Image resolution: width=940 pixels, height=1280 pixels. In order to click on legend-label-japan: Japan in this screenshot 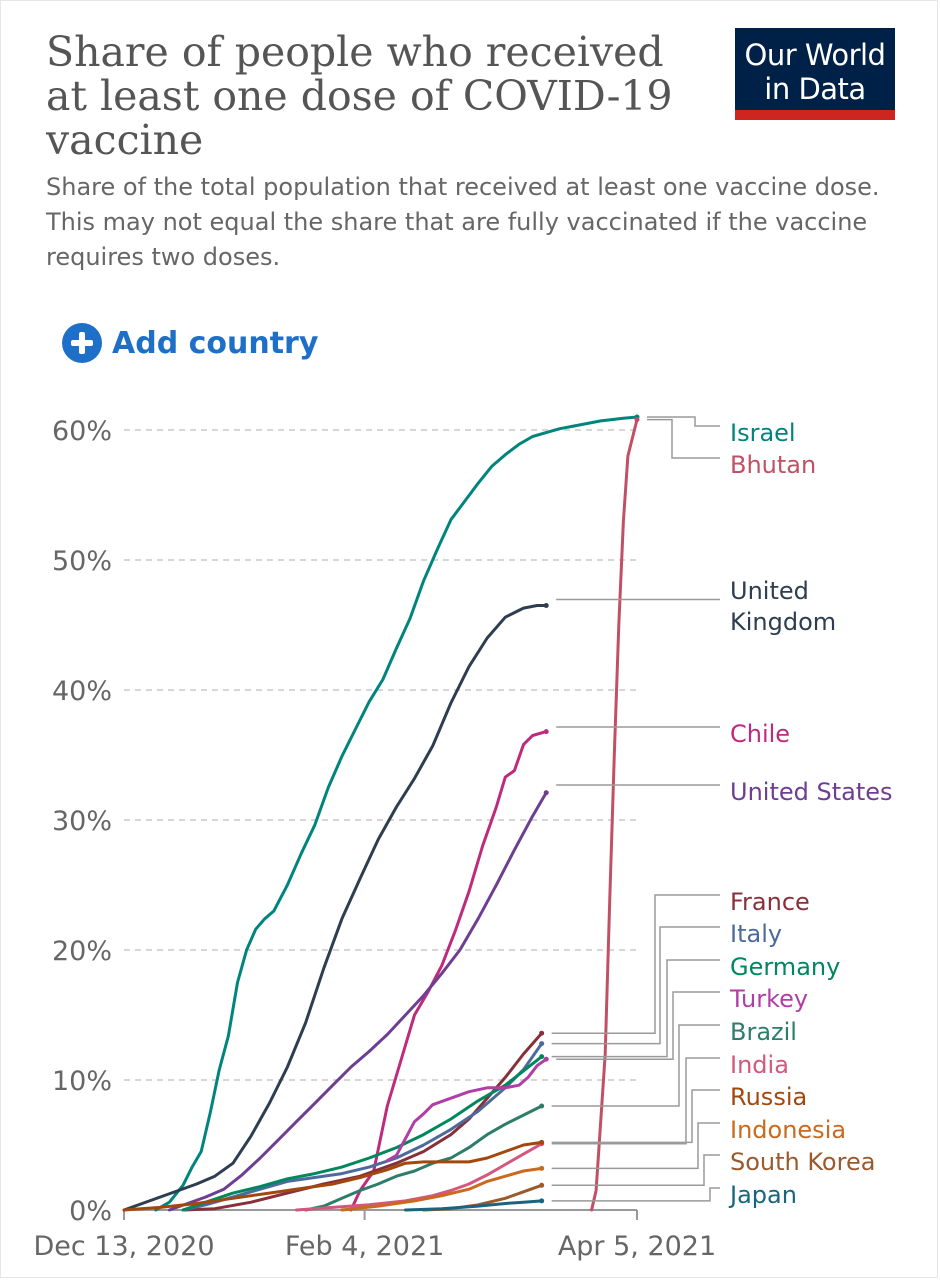, I will do `click(762, 1195)`.